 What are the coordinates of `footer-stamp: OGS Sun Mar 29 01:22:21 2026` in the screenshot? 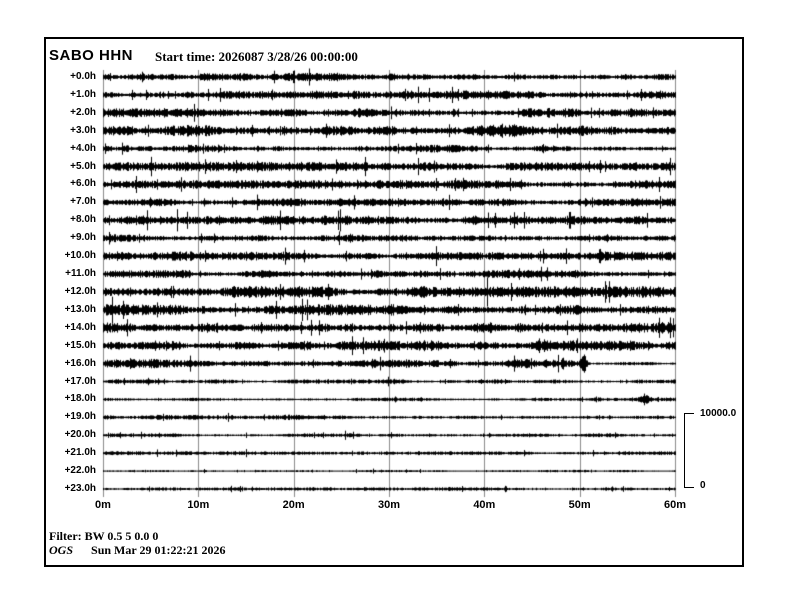 It's located at (137, 550).